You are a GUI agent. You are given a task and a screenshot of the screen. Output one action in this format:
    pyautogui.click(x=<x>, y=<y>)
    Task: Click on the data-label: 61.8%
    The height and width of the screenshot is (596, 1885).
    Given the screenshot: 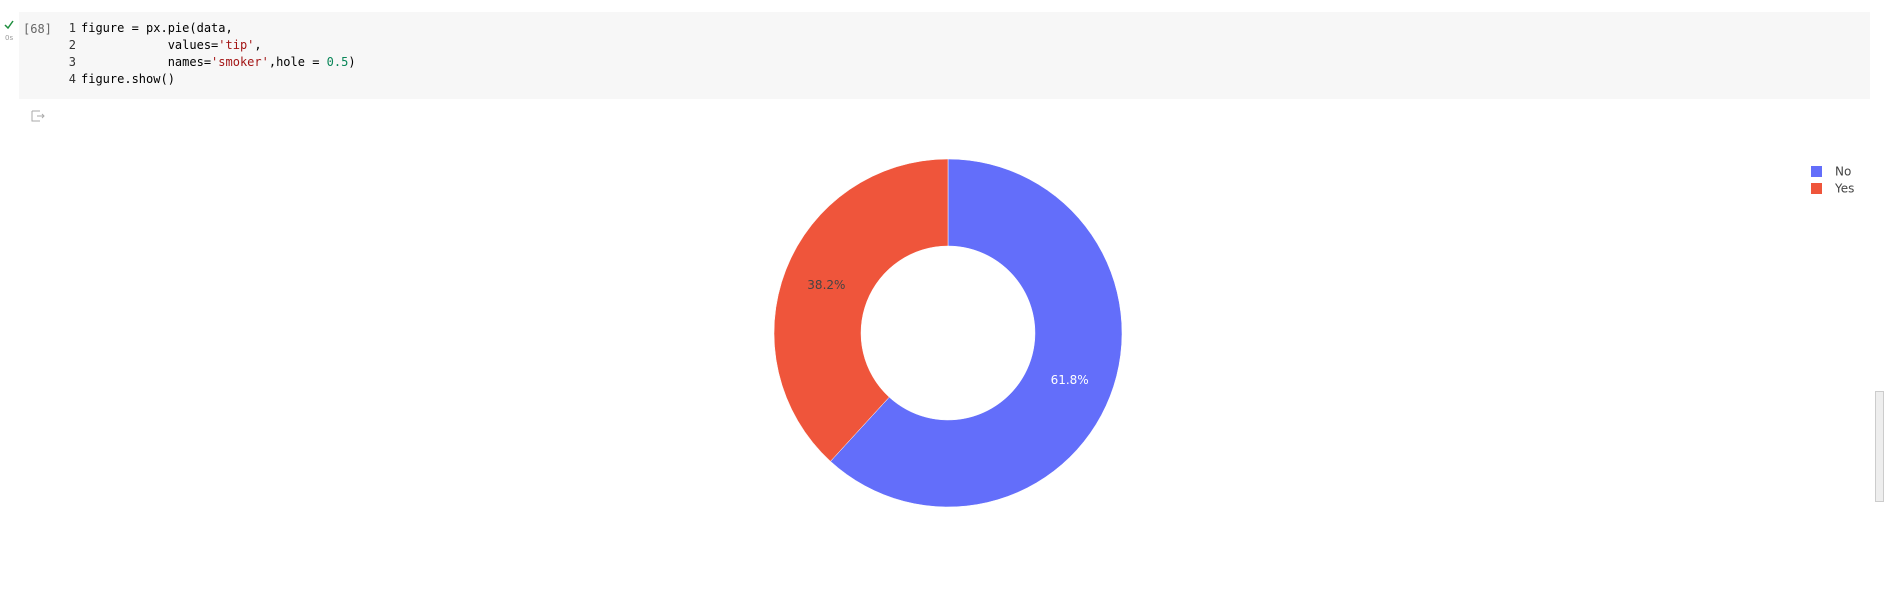 What is the action you would take?
    pyautogui.click(x=1070, y=380)
    